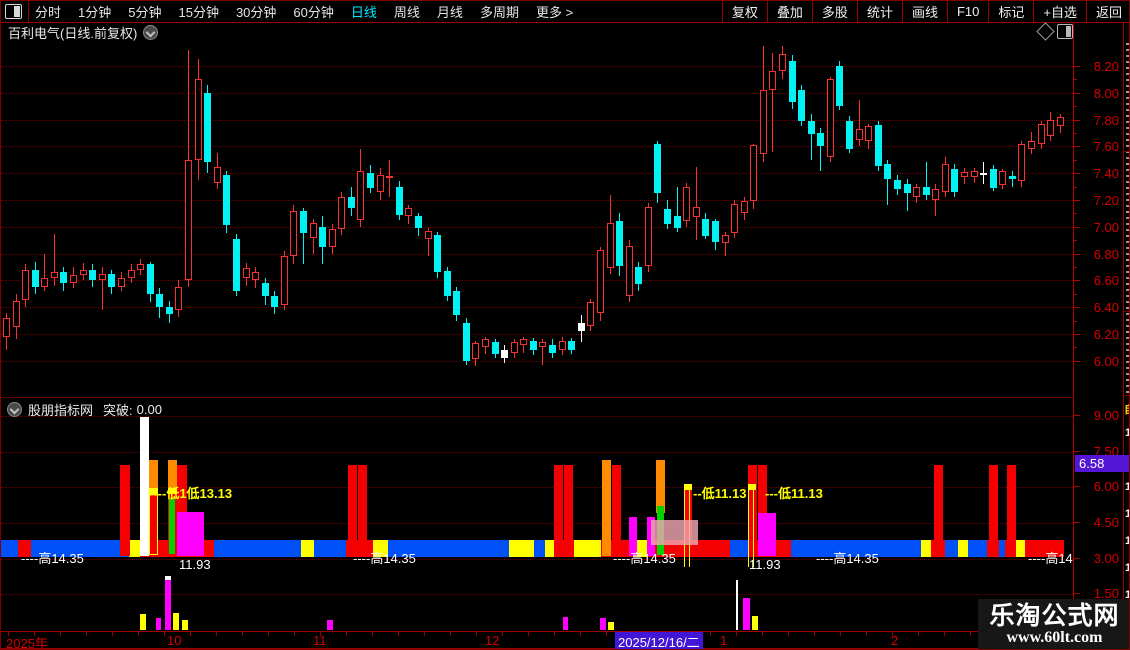  What do you see at coordinates (406, 12) in the screenshot?
I see `tab-period-7: 周线` at bounding box center [406, 12].